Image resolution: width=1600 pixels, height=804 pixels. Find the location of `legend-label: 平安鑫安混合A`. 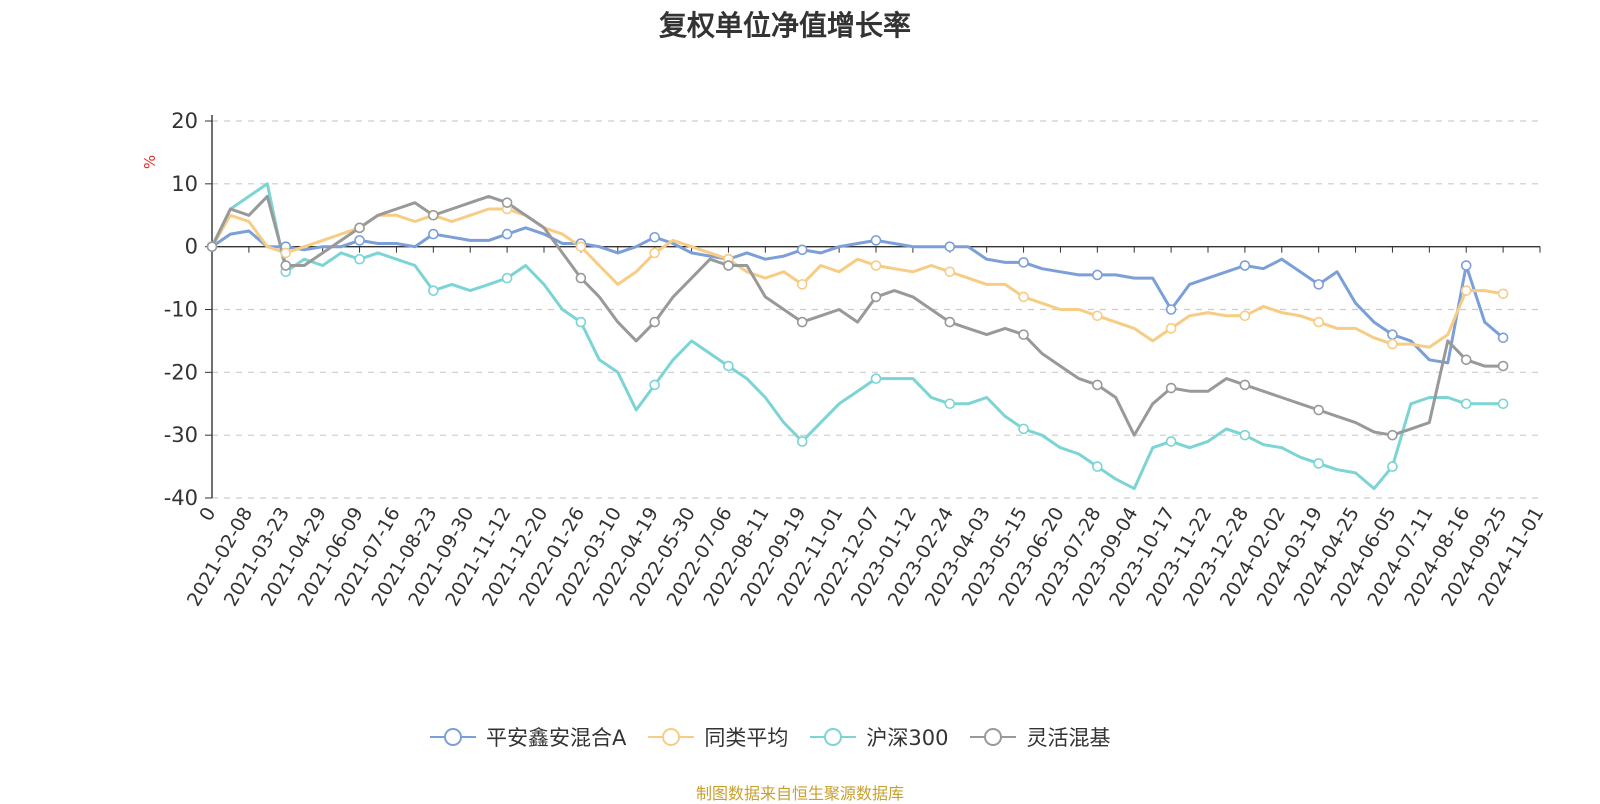

legend-label: 平安鑫安混合A is located at coordinates (556, 738).